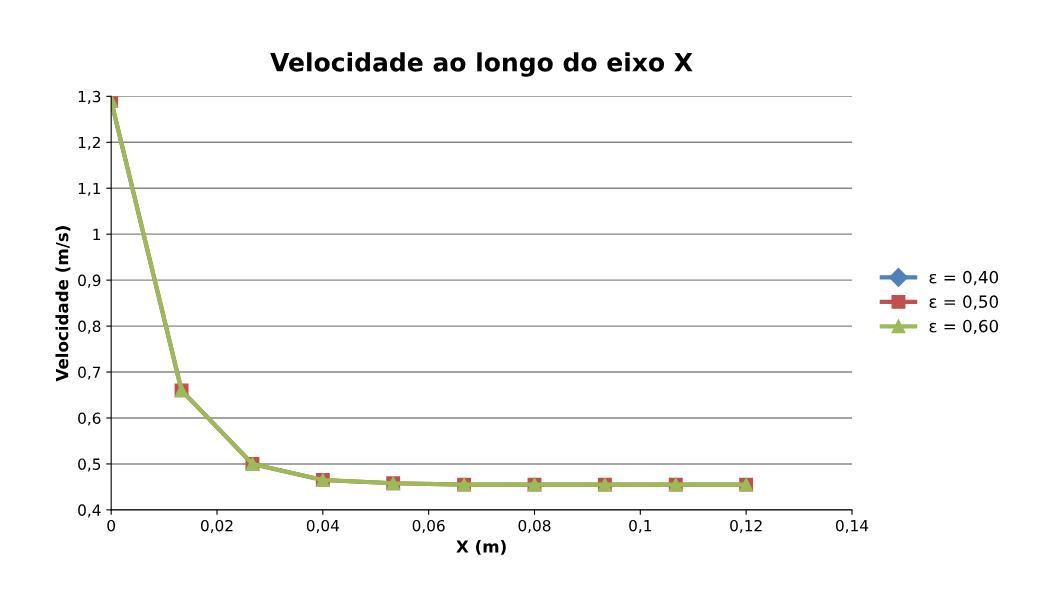 This screenshot has height=602, width=1039. What do you see at coordinates (852, 526) in the screenshot?
I see `x-tick-label: 0,14` at bounding box center [852, 526].